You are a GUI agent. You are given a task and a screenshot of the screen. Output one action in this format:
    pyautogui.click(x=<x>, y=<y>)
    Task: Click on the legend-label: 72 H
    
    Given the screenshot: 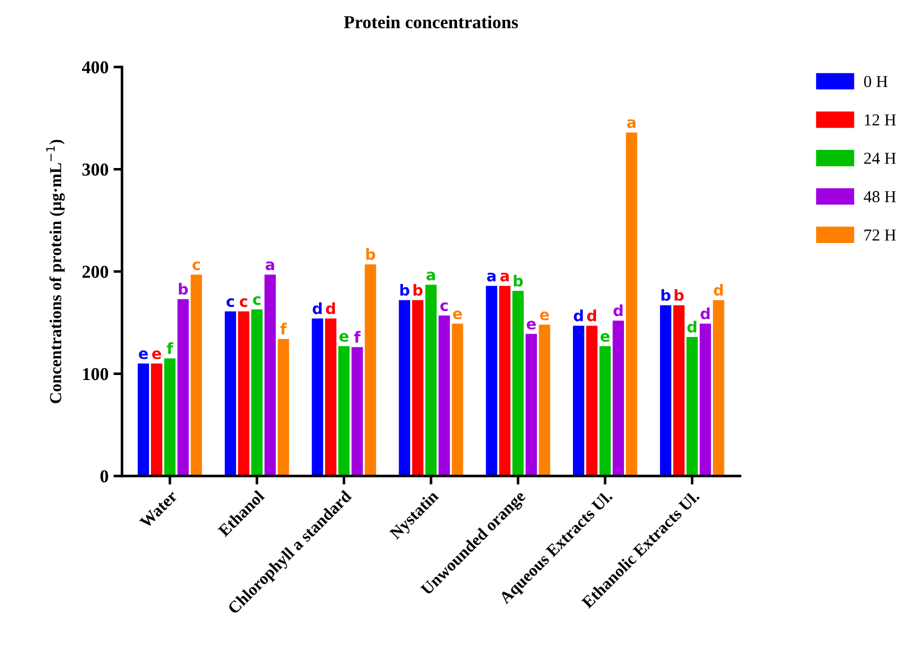 What is the action you would take?
    pyautogui.click(x=880, y=235)
    